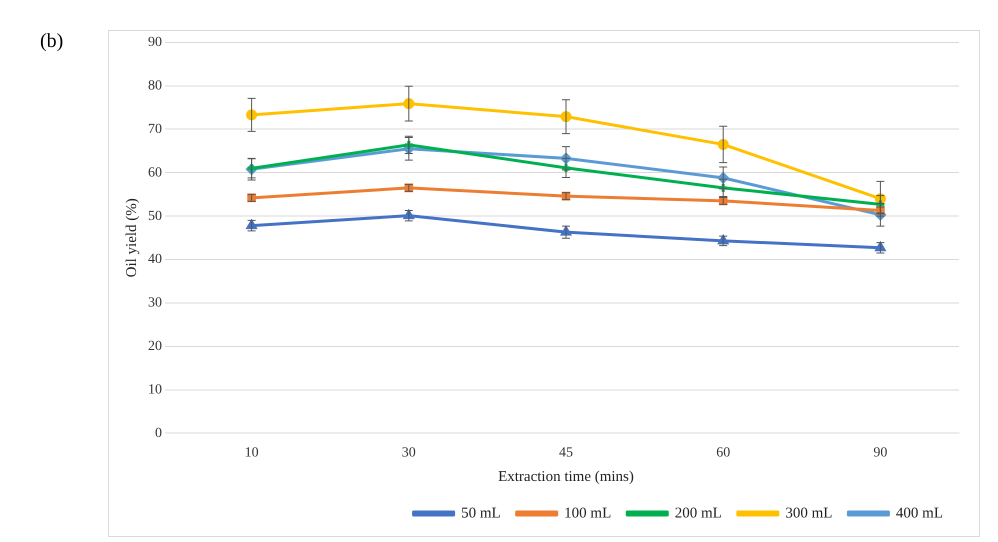  What do you see at coordinates (132, 238) in the screenshot?
I see `y-axis-title: Oil yield (%)` at bounding box center [132, 238].